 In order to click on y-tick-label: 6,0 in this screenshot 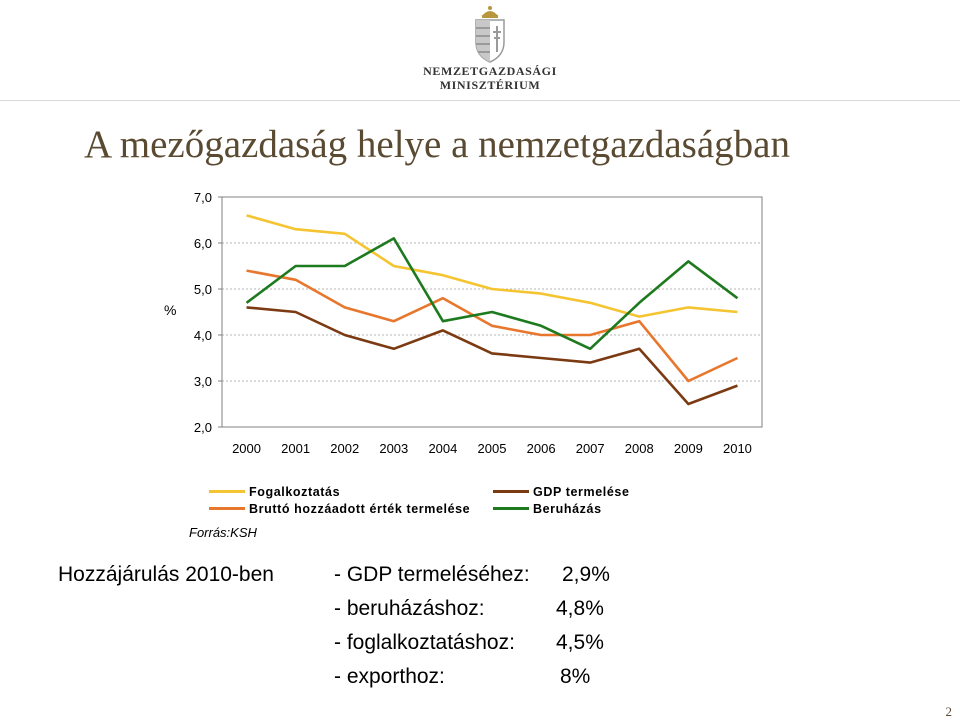, I will do `click(203, 243)`.